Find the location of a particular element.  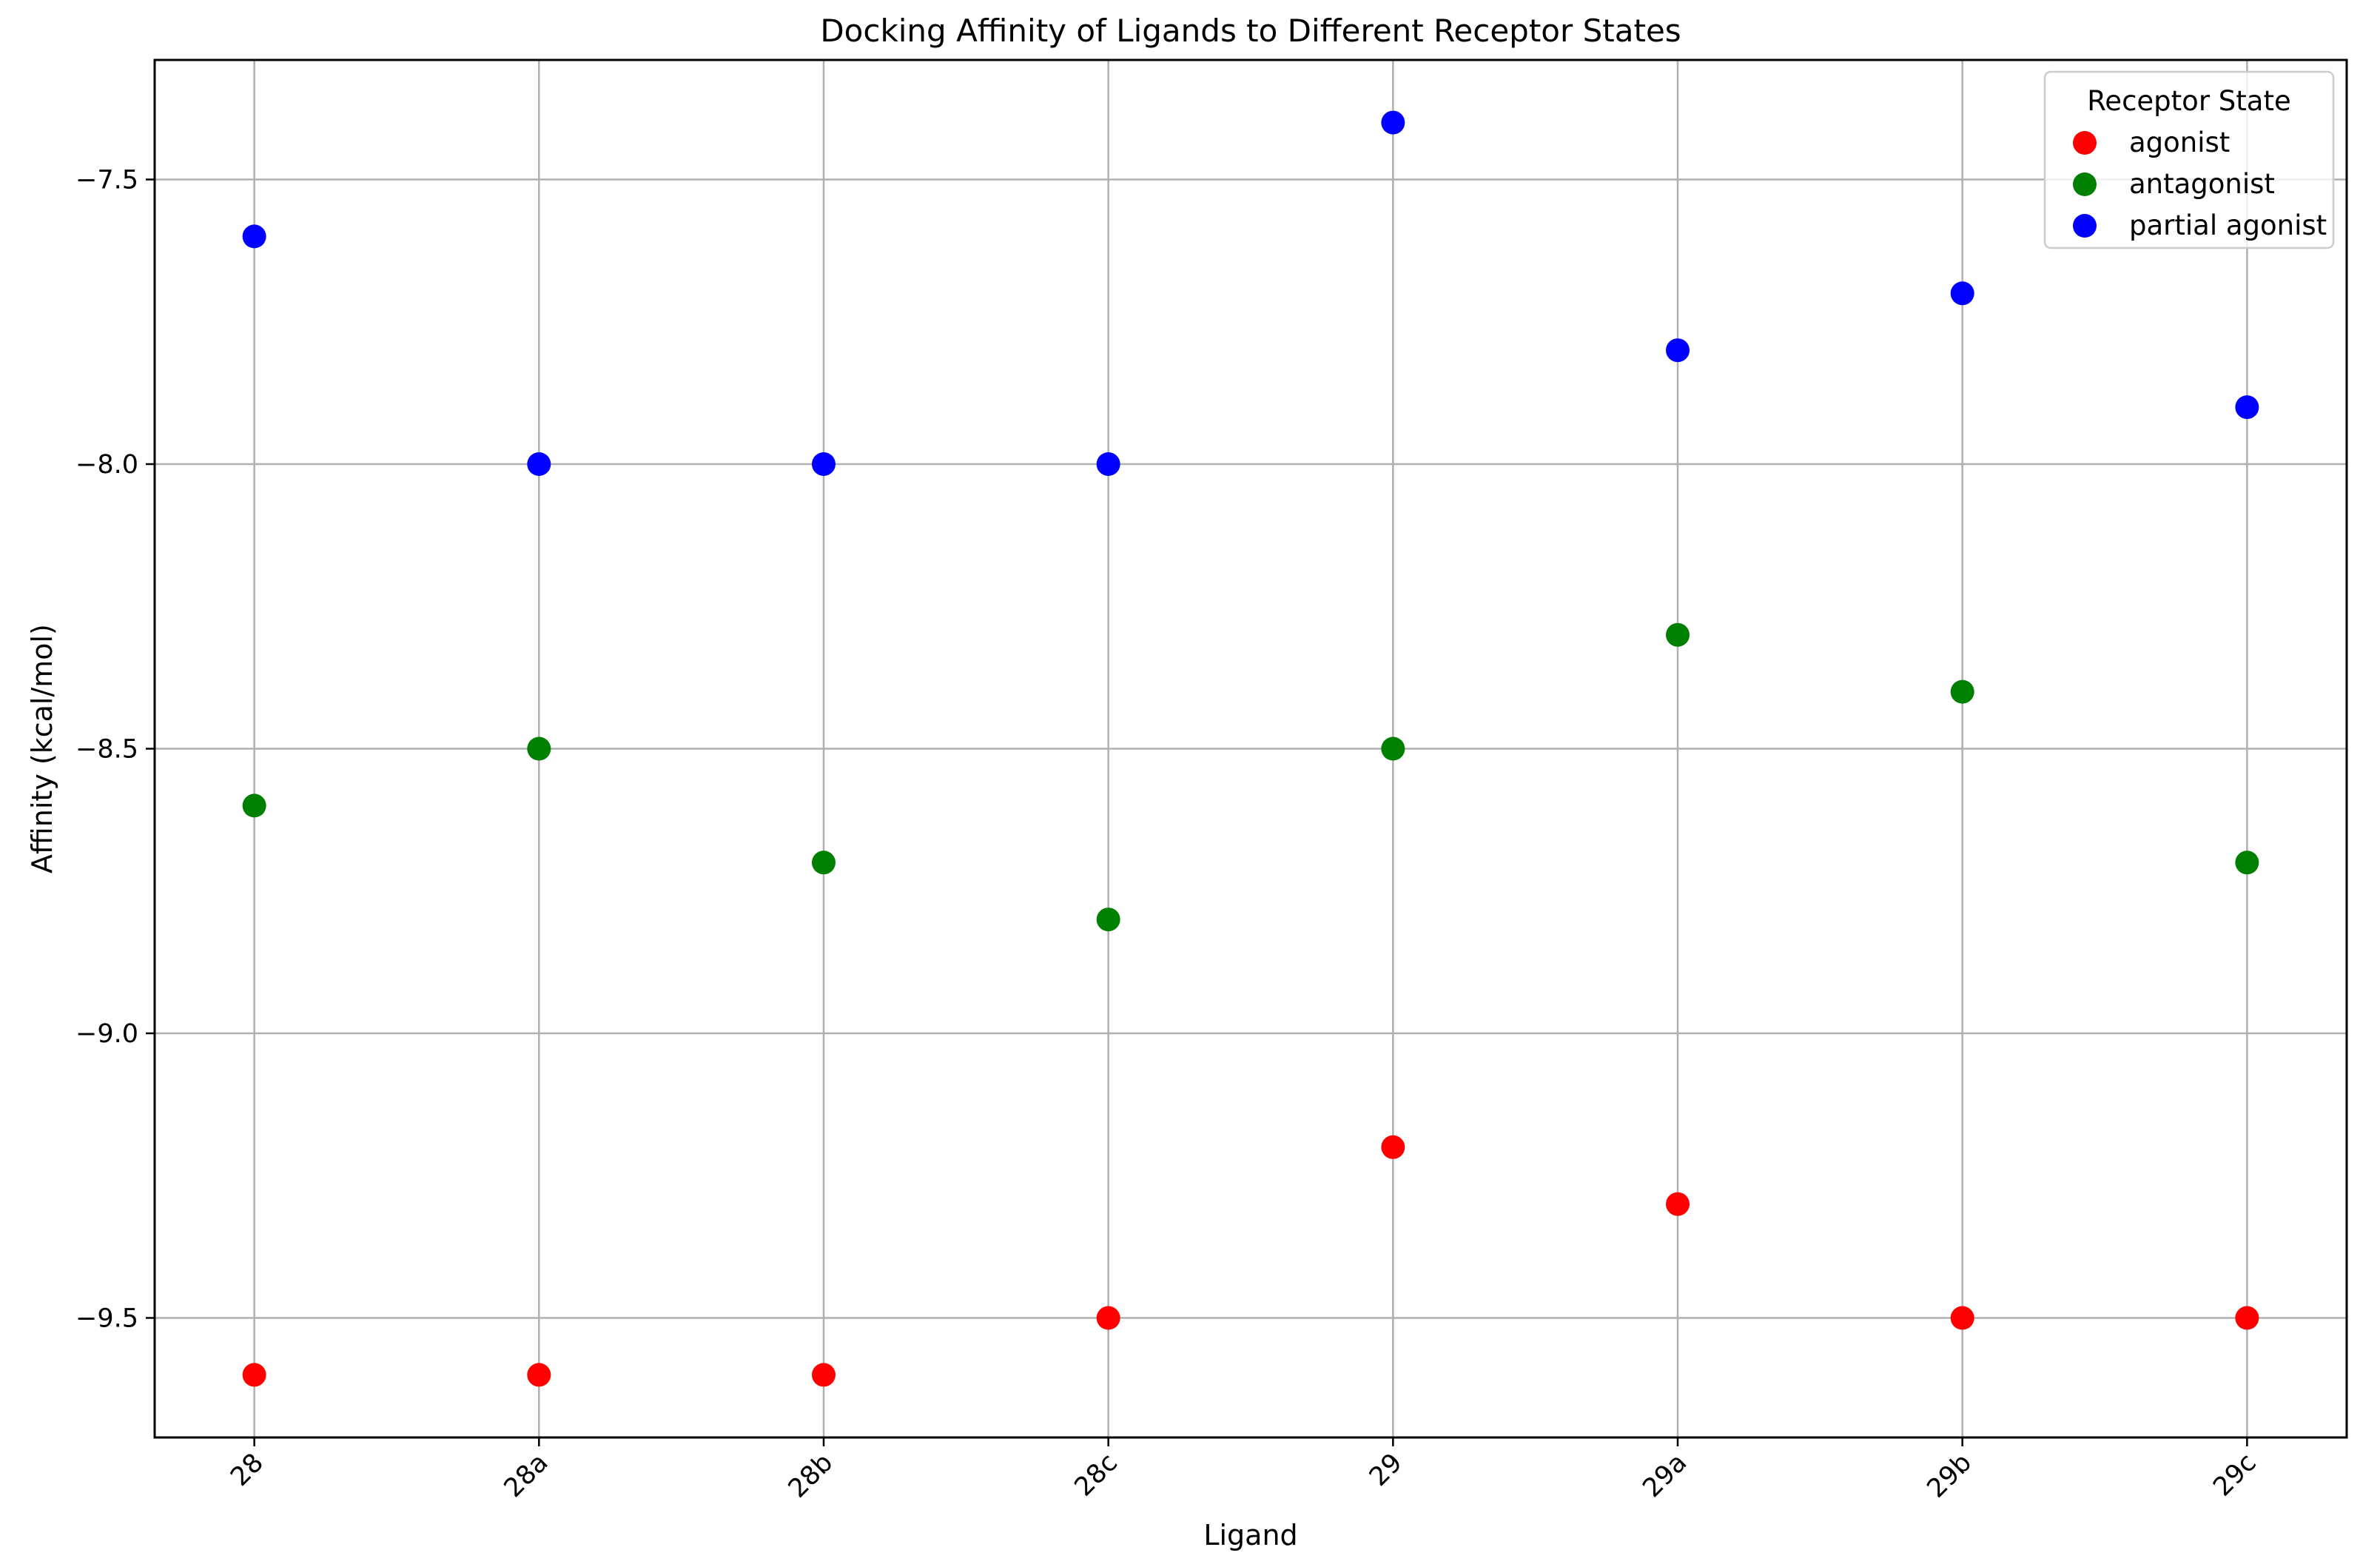

legend-box is located at coordinates (2189, 159).